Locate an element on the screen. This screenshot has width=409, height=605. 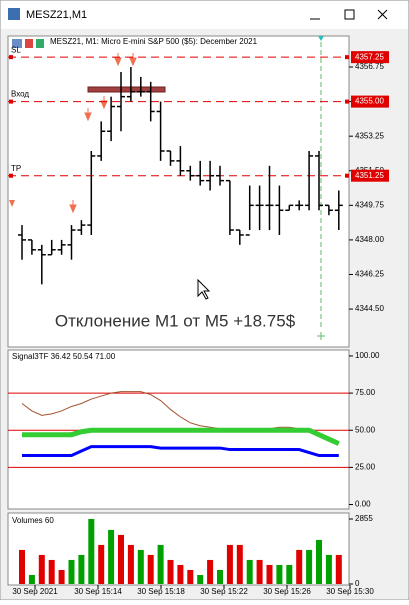
price-tag-label: 4355.00 is located at coordinates (369, 101).